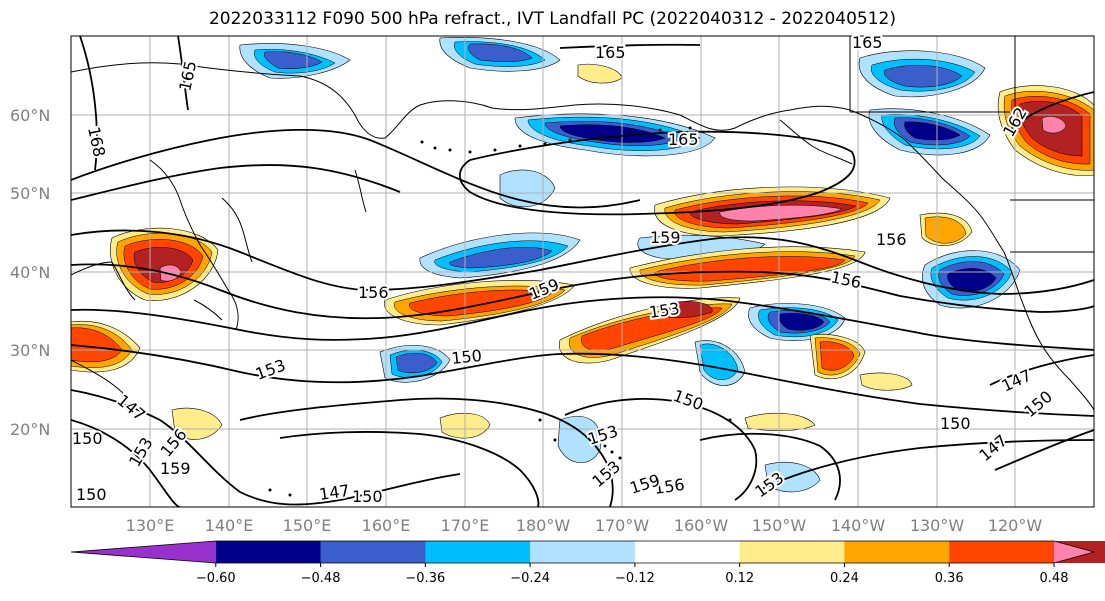  Describe the element at coordinates (216, 578) in the screenshot. I see `colorbar-tick-label: −0.60` at that location.